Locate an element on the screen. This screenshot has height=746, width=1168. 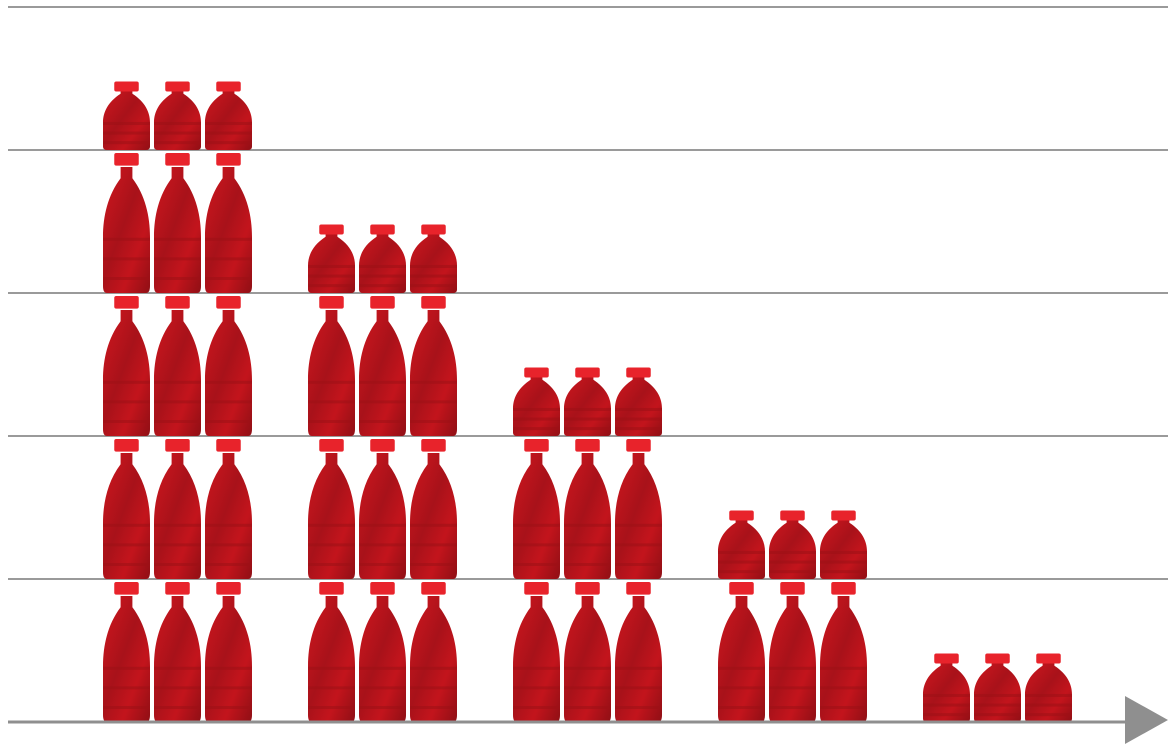
x-axis is located at coordinates (588, 720).